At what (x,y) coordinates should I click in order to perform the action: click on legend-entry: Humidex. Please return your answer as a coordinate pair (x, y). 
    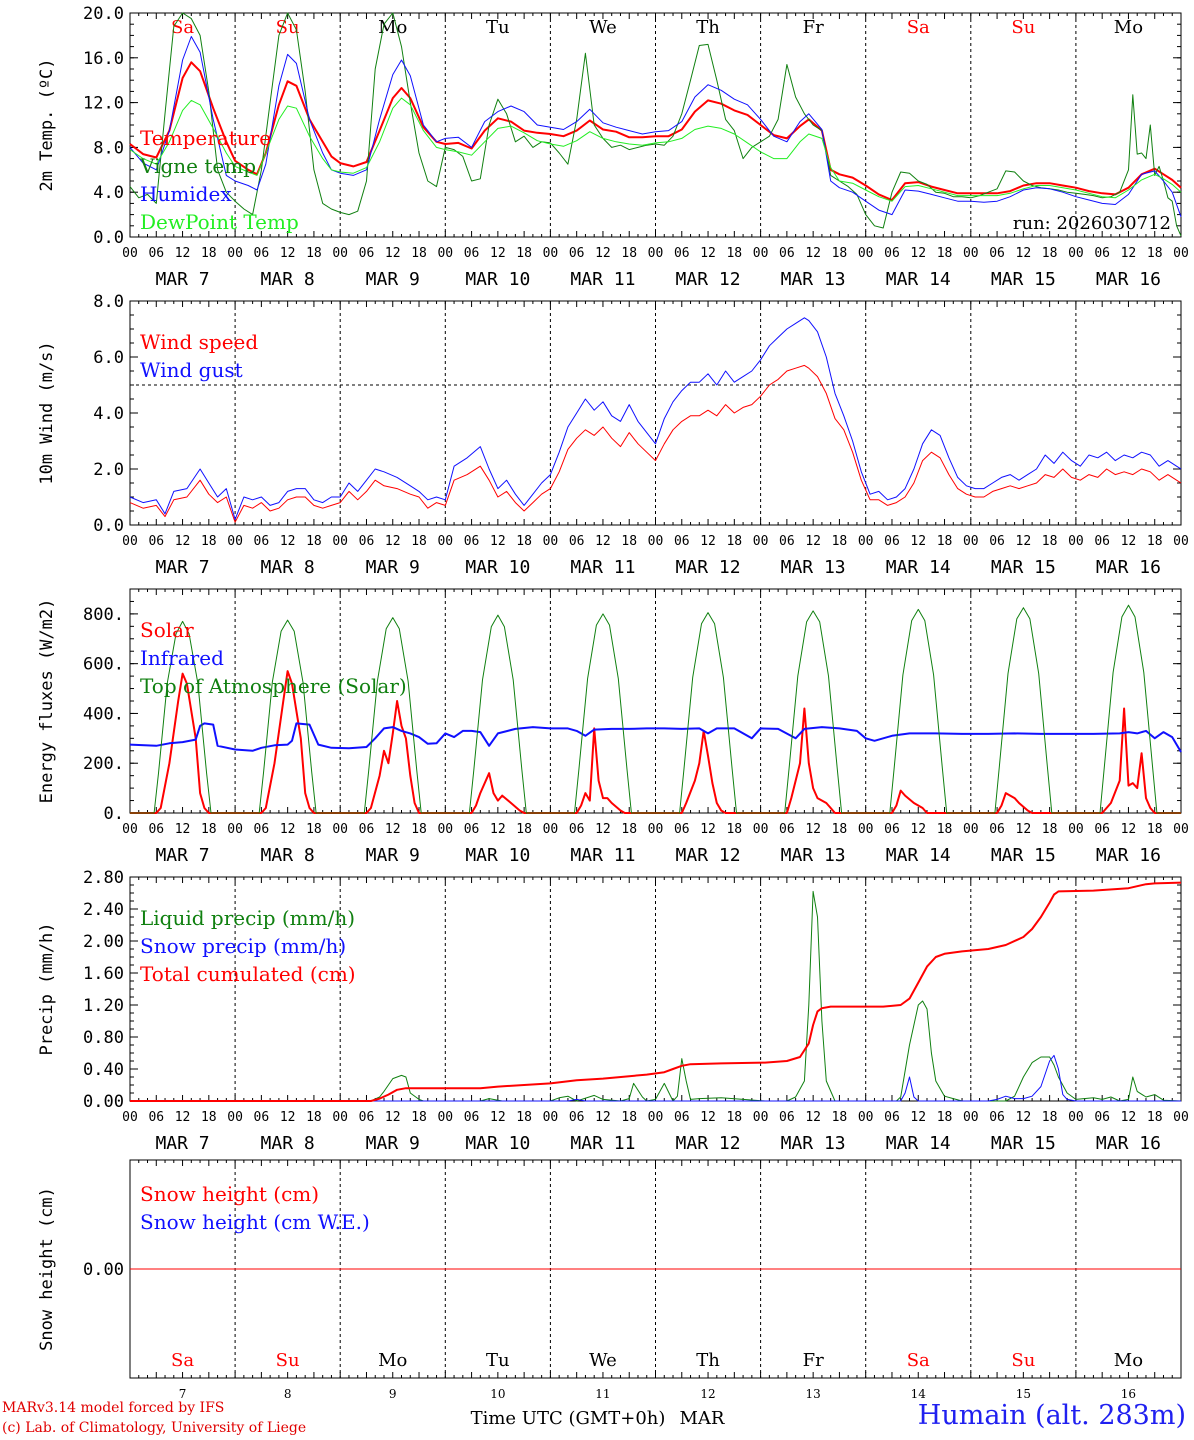
    Looking at the image, I should click on (186, 194).